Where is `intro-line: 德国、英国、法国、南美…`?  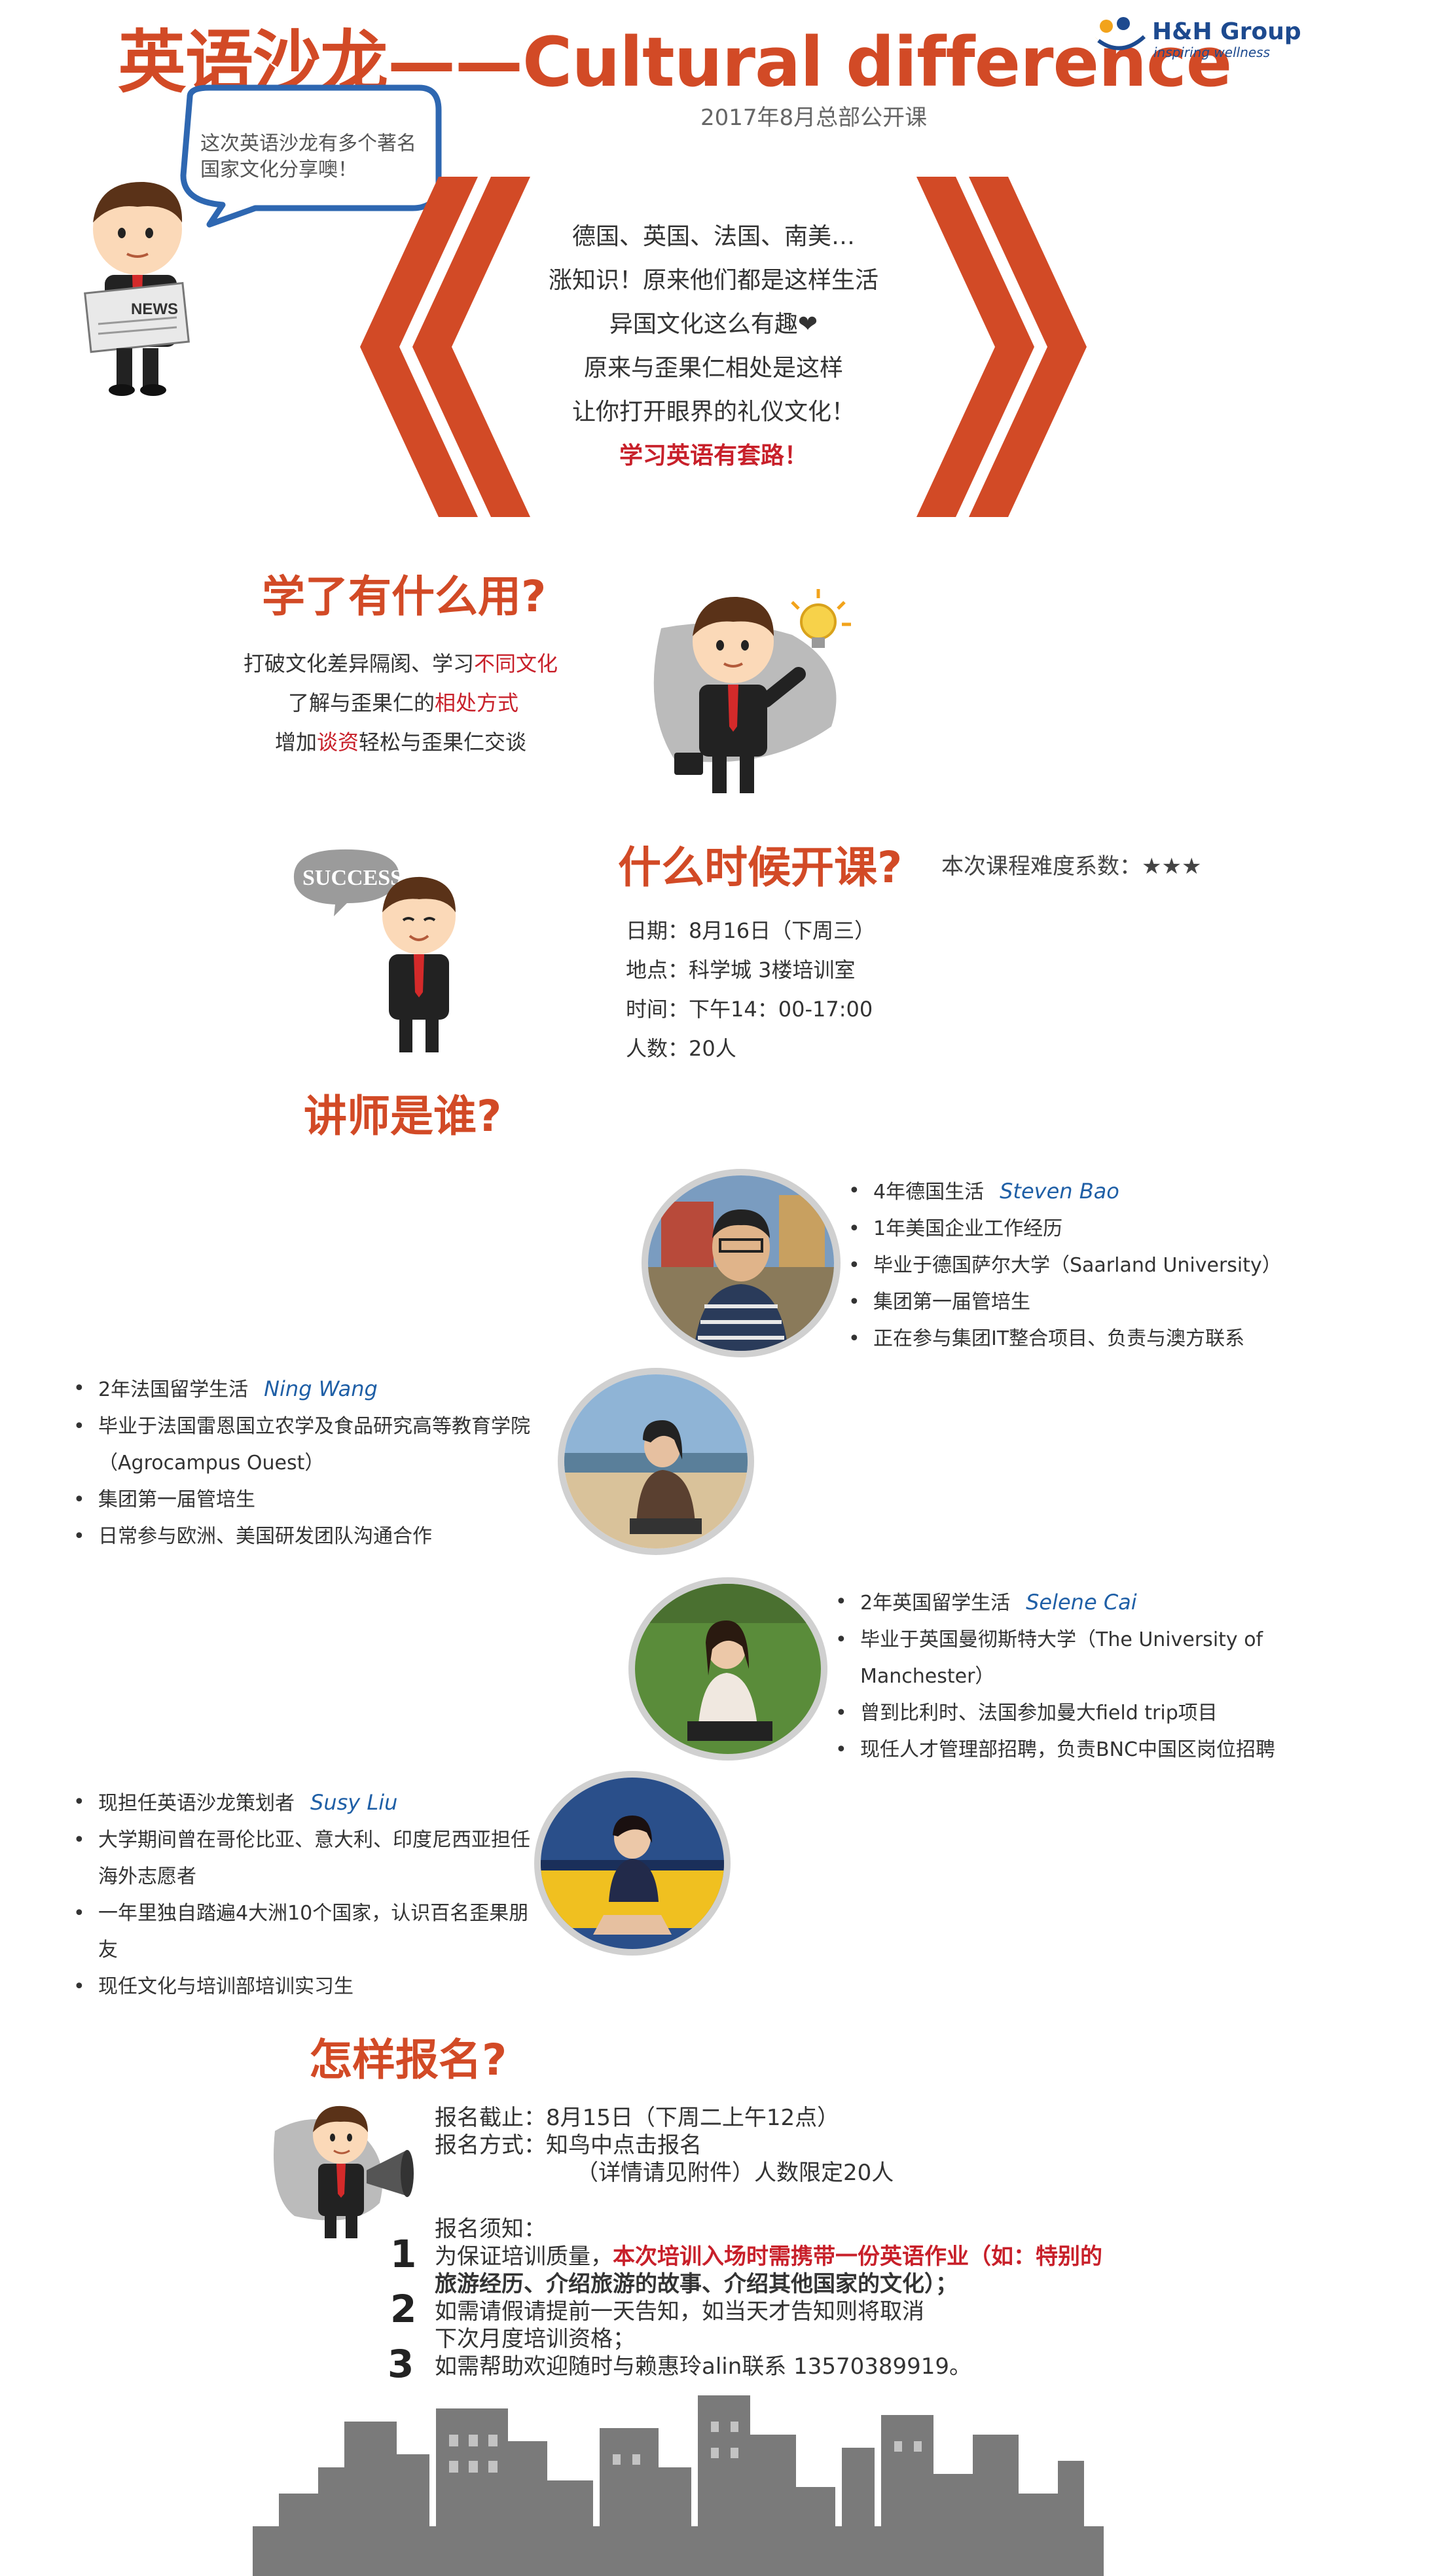
intro-line: 德国、英国、法国、南美… is located at coordinates (713, 236).